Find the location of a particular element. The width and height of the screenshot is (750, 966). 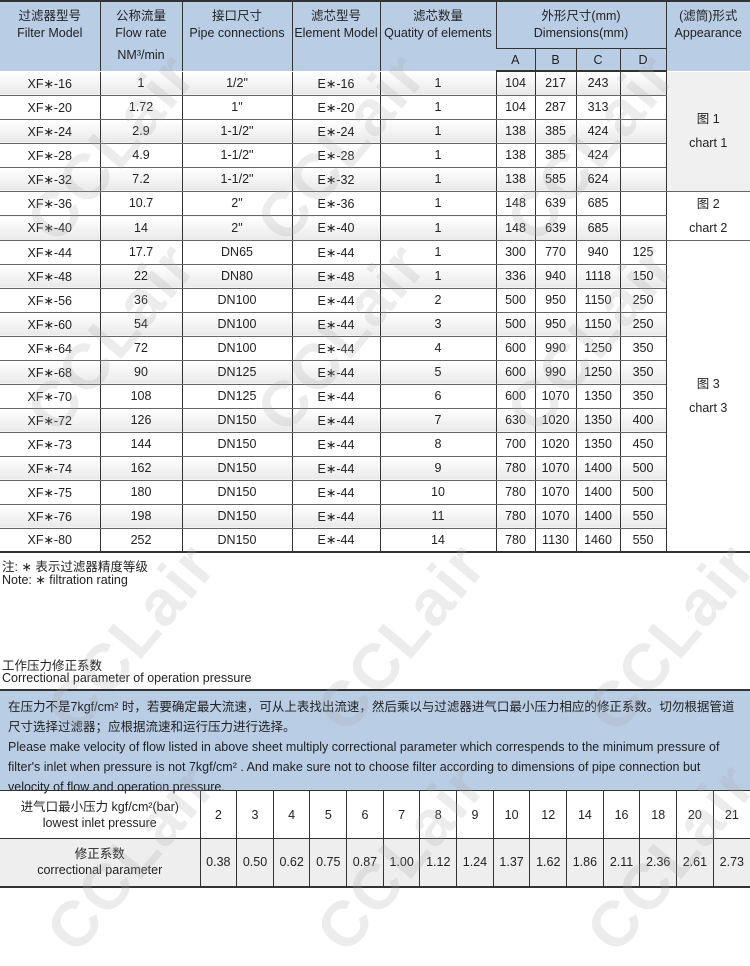

header-appearance: (滤筒)形式 Appearance is located at coordinates (707, 36).